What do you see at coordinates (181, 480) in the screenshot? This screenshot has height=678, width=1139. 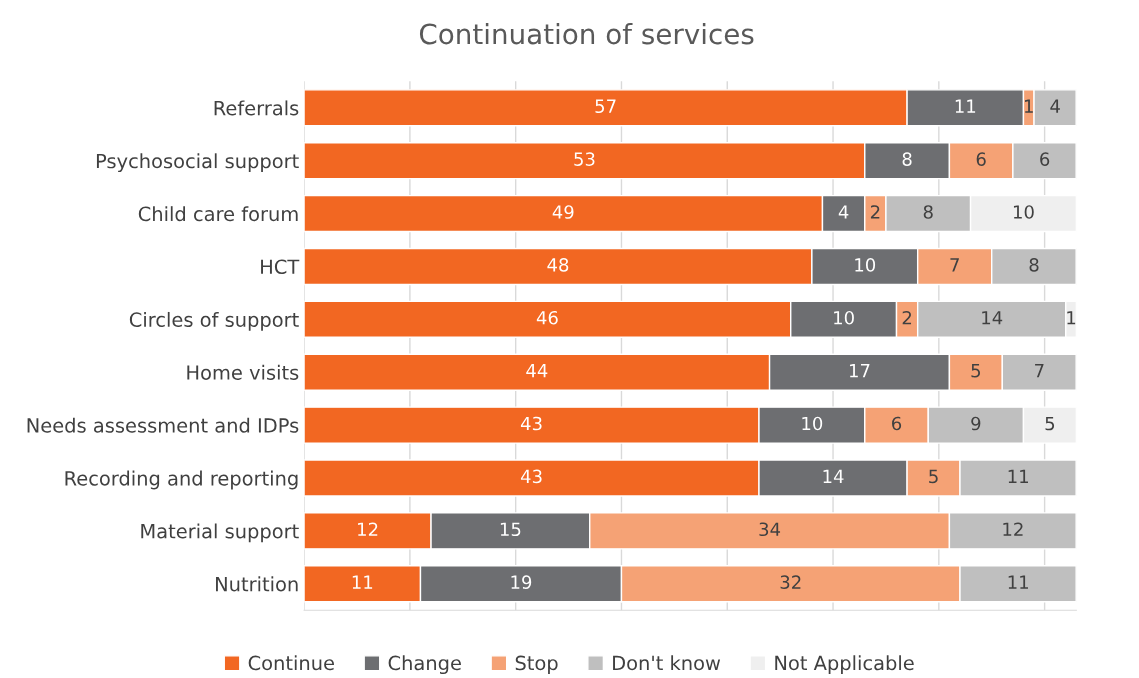 I see `y-tick-label: Recording and reporting` at bounding box center [181, 480].